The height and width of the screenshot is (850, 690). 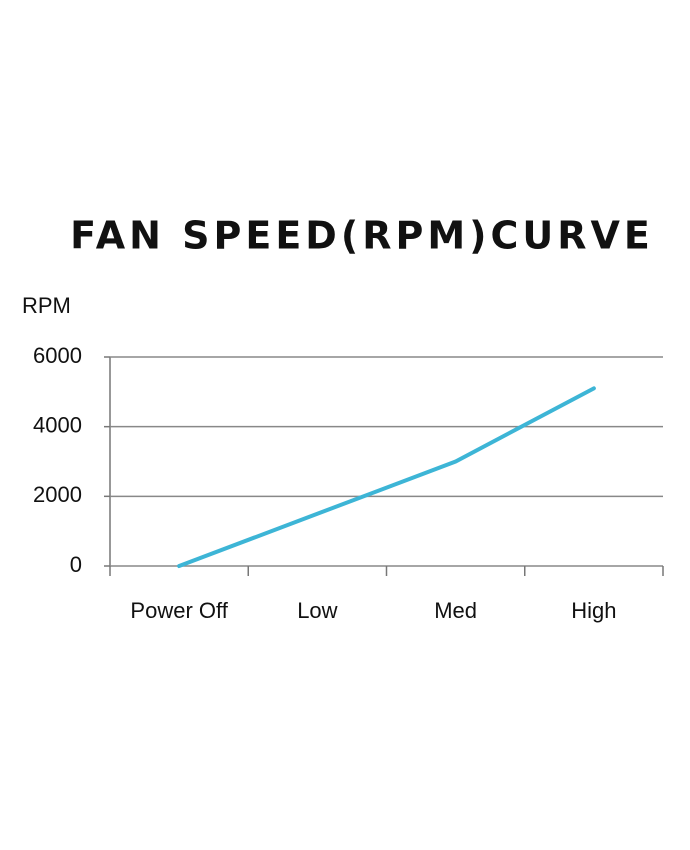 What do you see at coordinates (386, 477) in the screenshot?
I see `line-series` at bounding box center [386, 477].